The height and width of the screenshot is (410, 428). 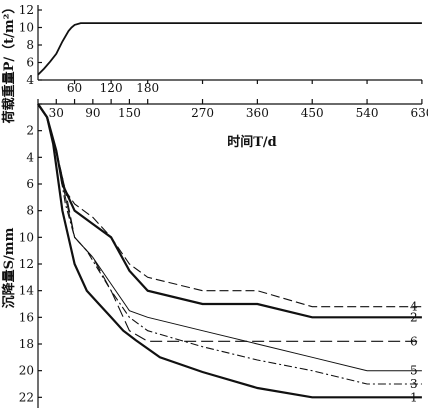 What do you see at coordinates (252, 142) in the screenshot?
I see `time-axis-label: 时间T/d` at bounding box center [252, 142].